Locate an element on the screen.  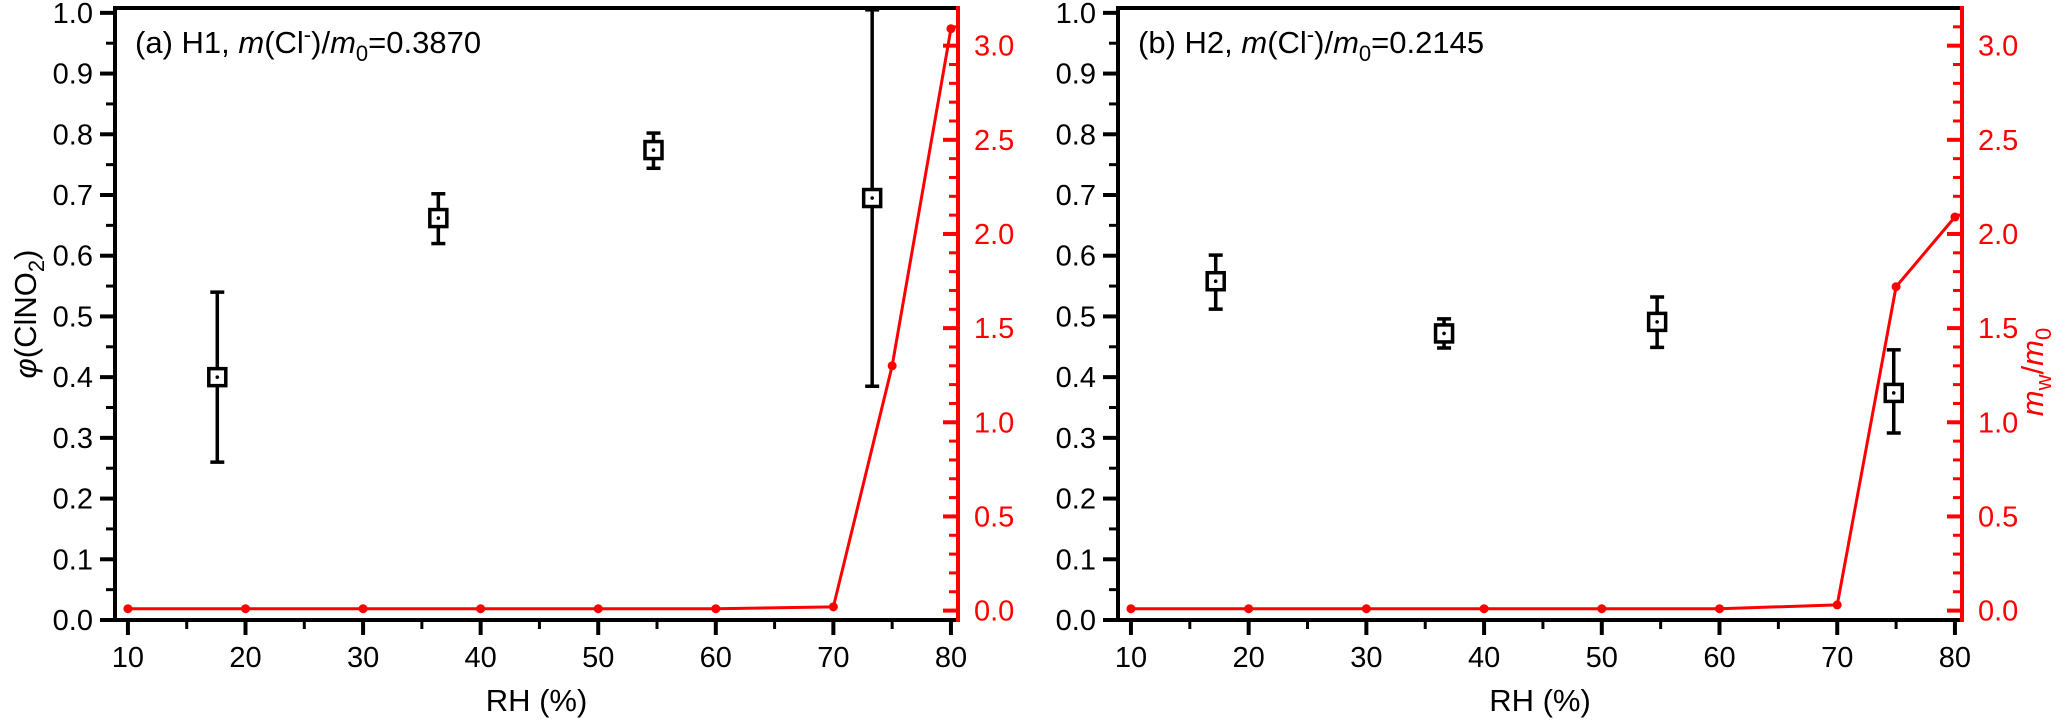
y-left-axis-title: φ(ClNO2) is located at coordinates (28, 314).